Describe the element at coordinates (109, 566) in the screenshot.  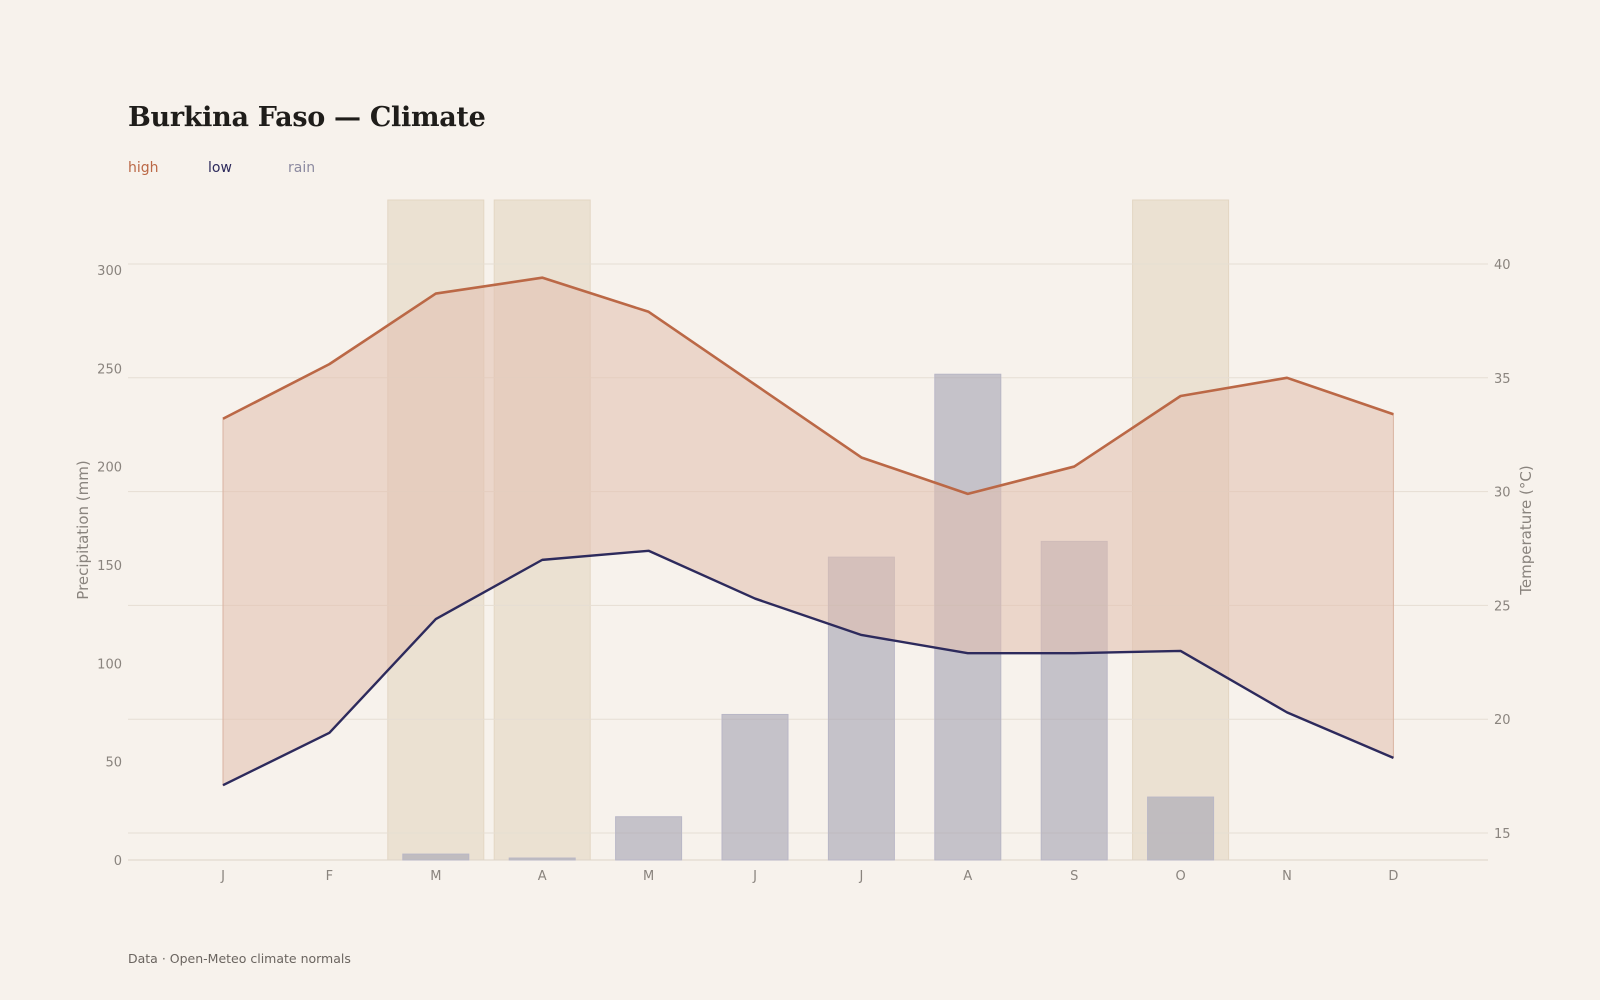
I see `y-left-tick-150: 150` at that location.